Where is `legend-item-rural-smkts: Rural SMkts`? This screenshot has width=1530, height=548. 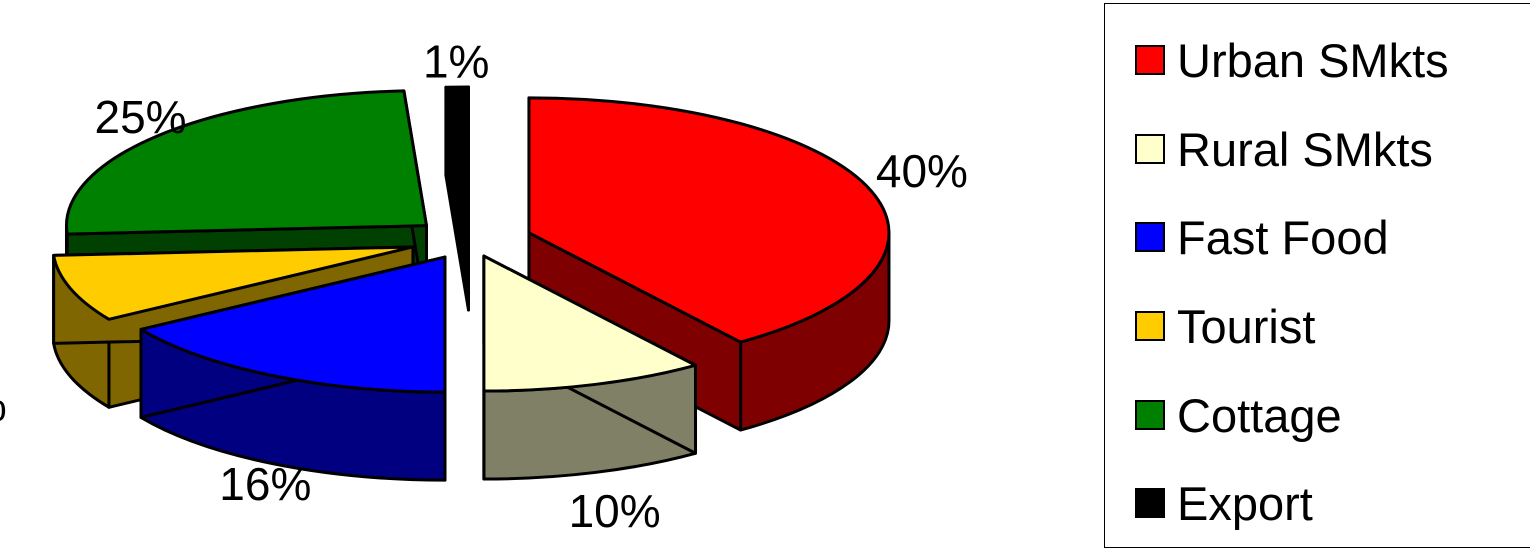 legend-item-rural-smkts: Rural SMkts is located at coordinates (1284, 149).